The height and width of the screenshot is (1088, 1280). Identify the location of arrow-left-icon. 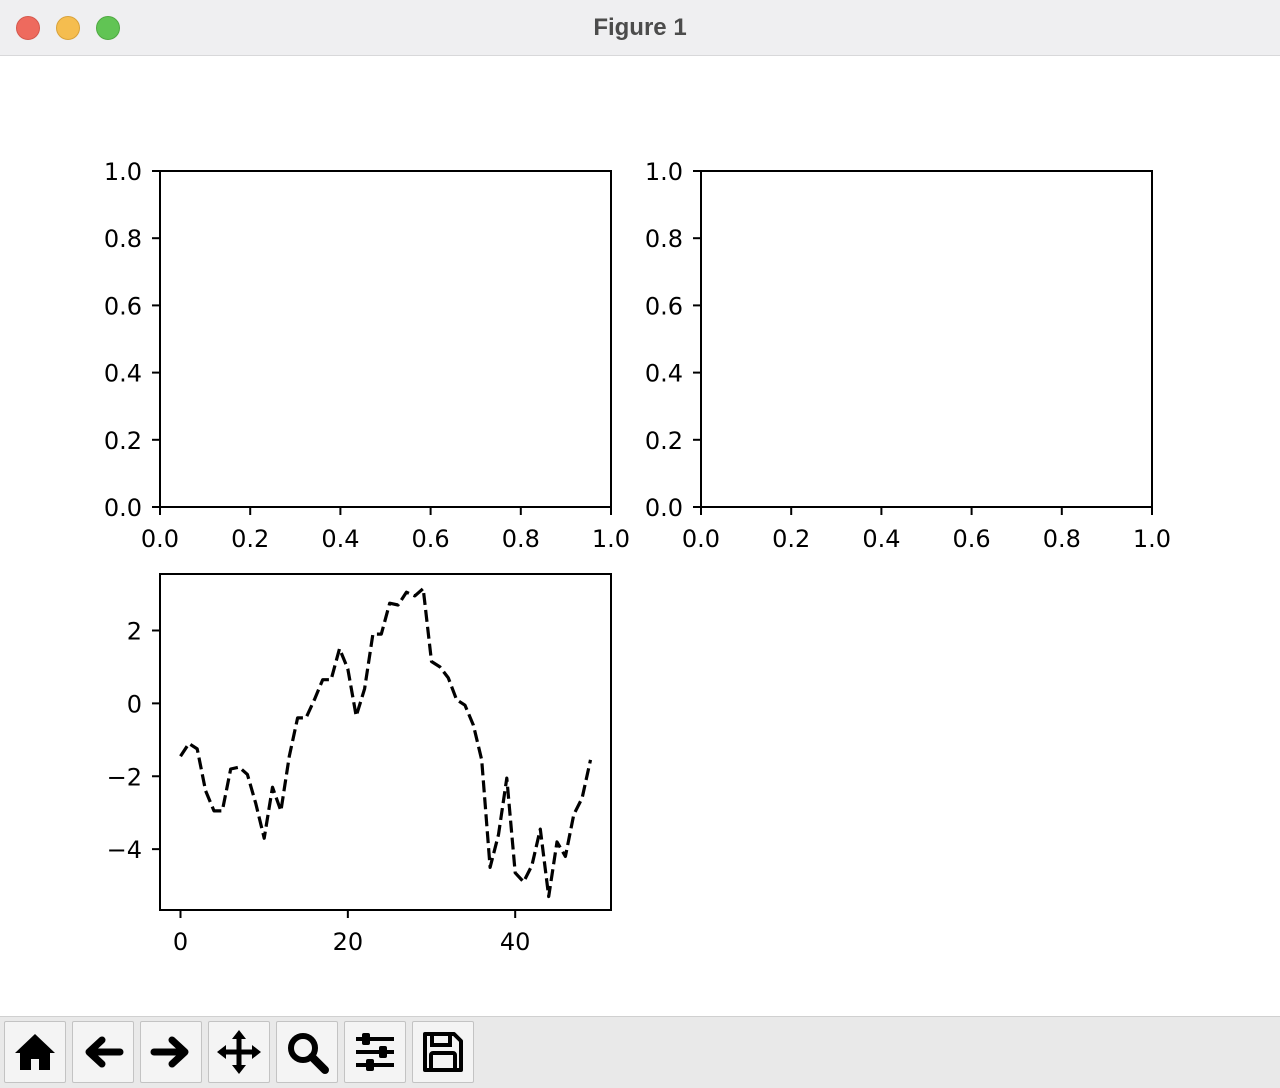
(104, 1052).